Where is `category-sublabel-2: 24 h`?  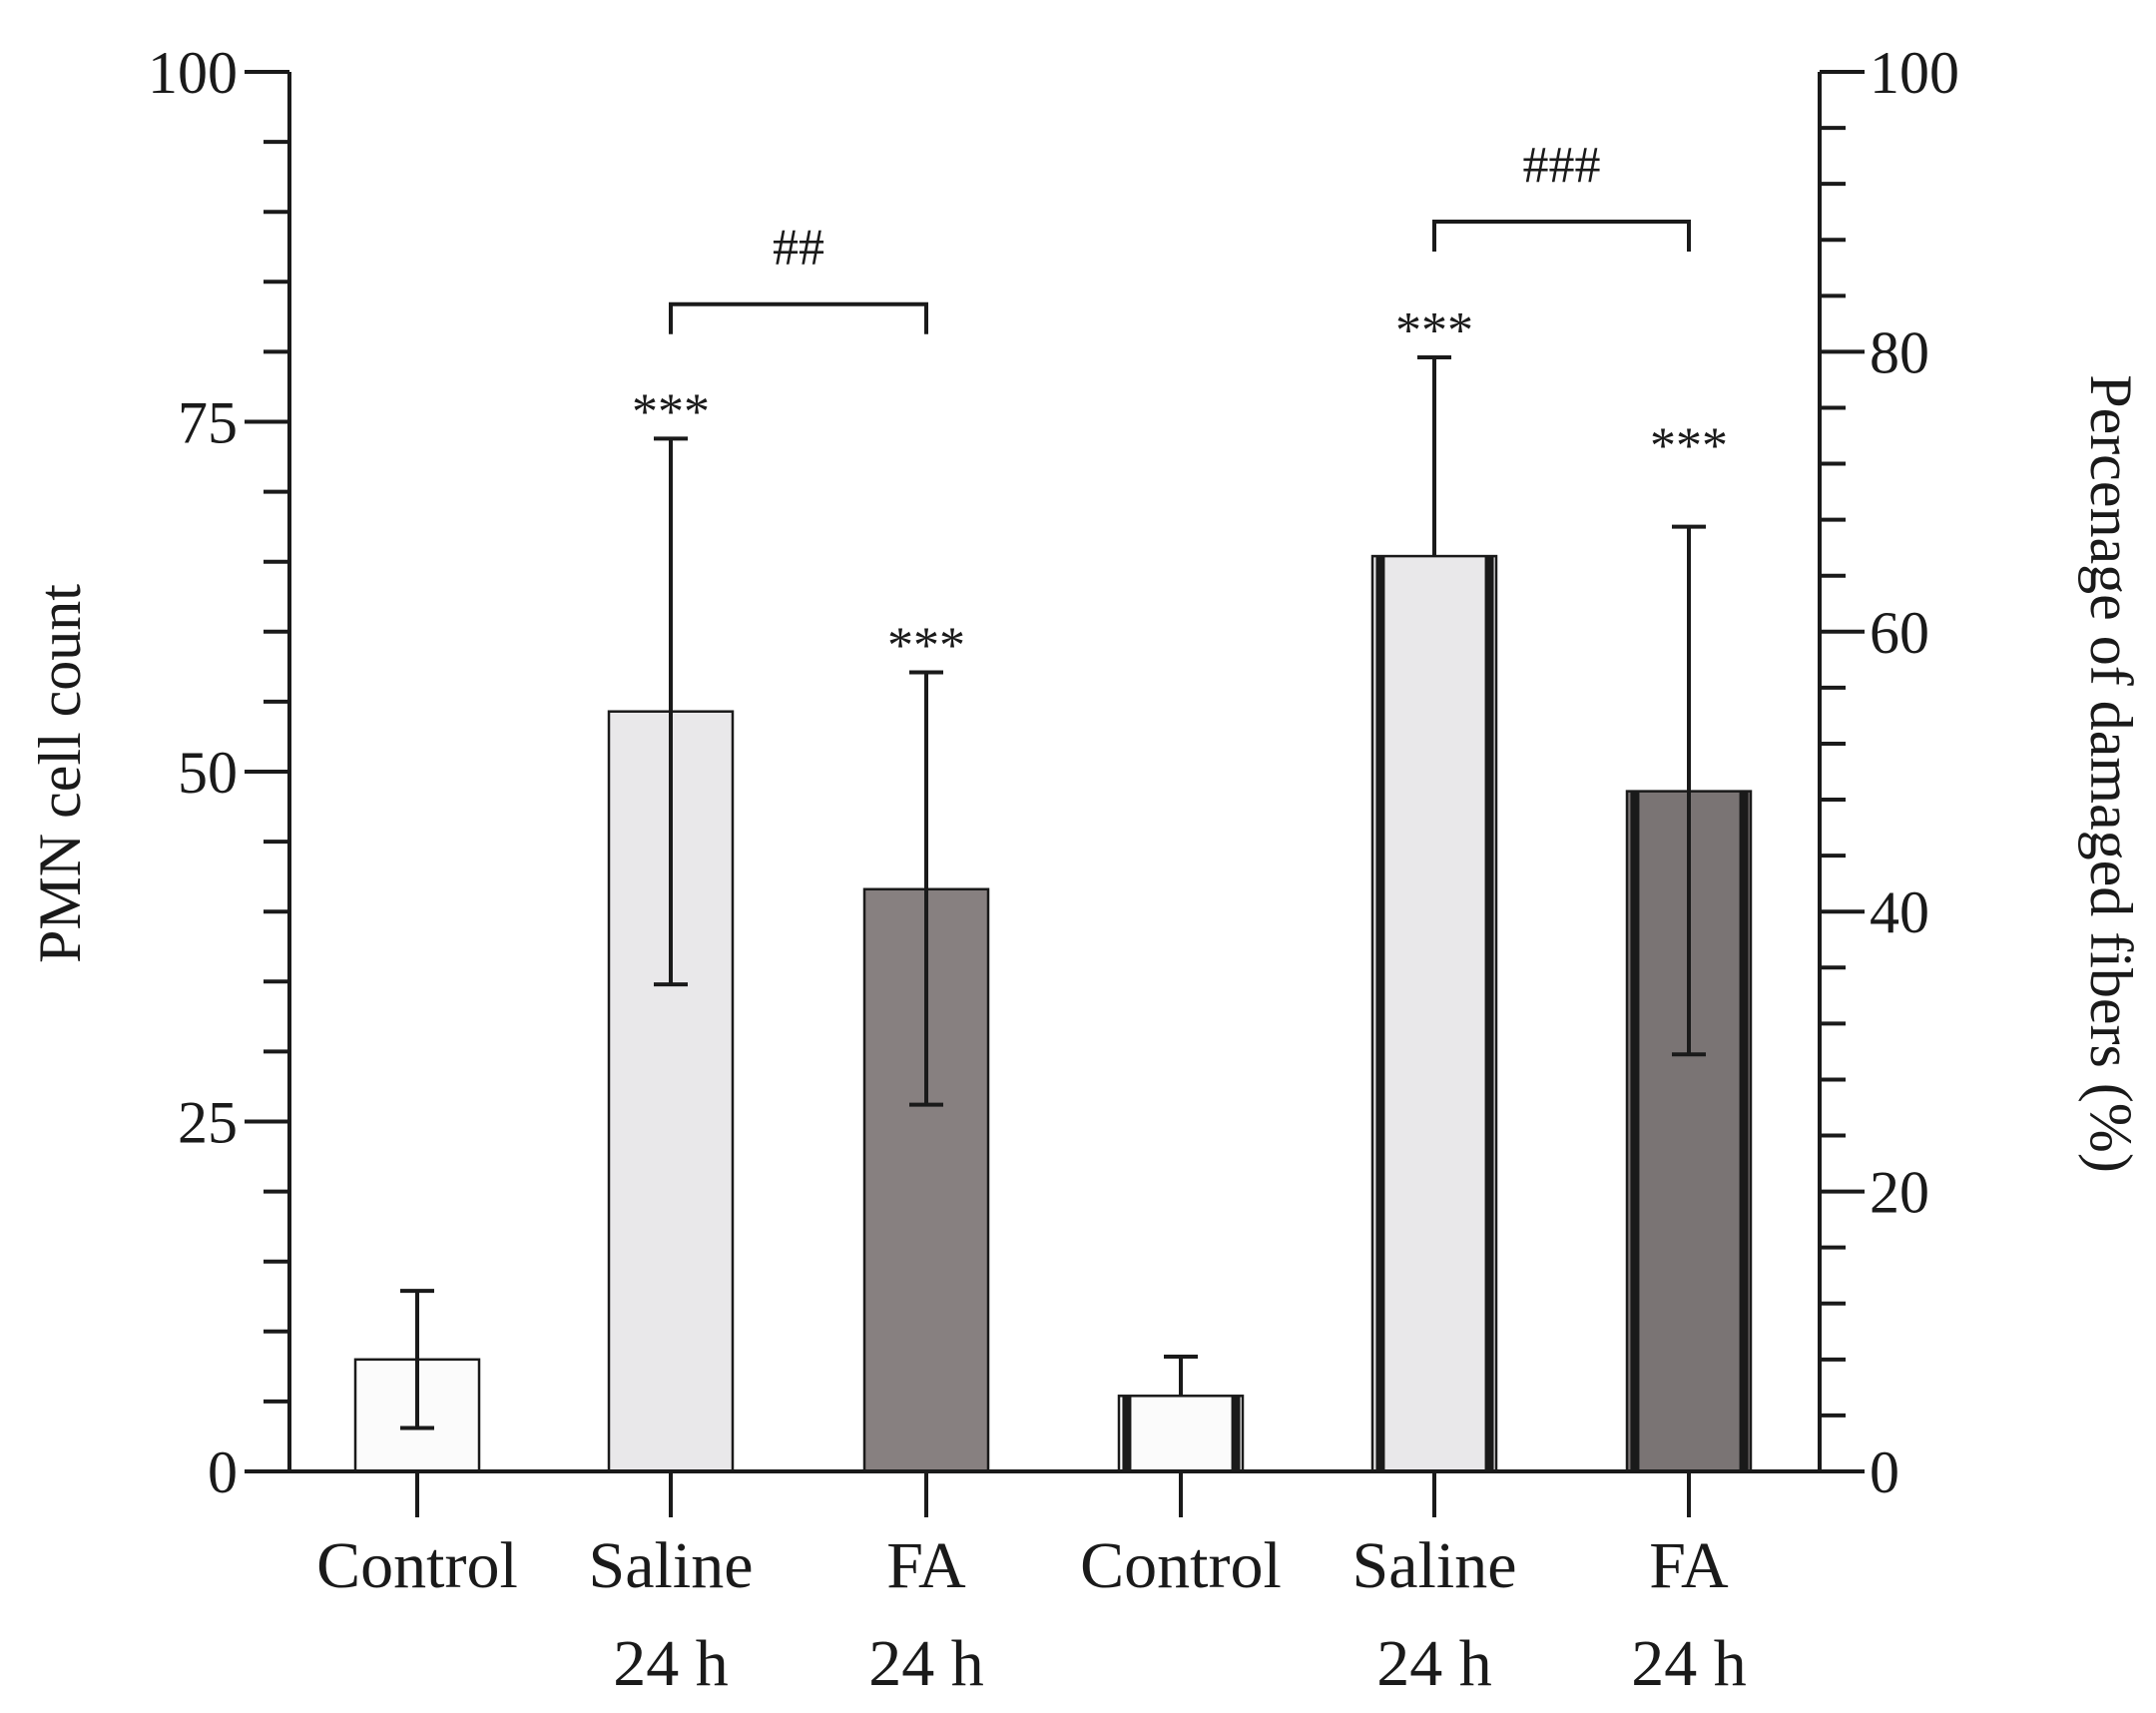 category-sublabel-2: 24 h is located at coordinates (671, 1663).